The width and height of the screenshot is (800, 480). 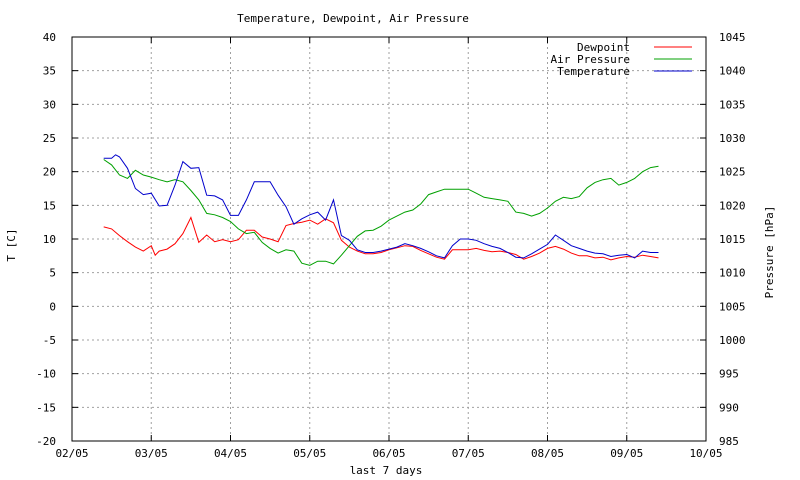 What do you see at coordinates (732, 306) in the screenshot?
I see `y2-tick-label: 1005` at bounding box center [732, 306].